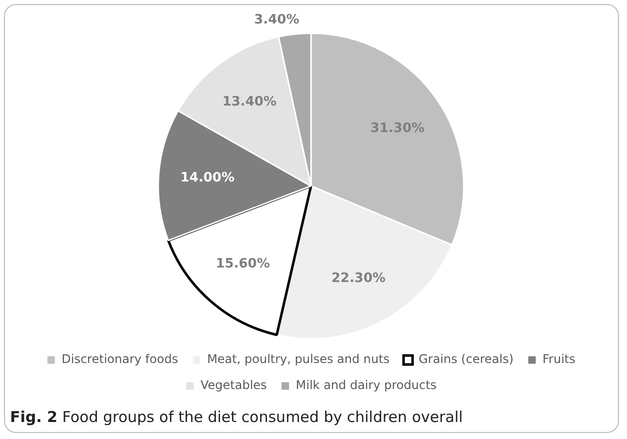  What do you see at coordinates (249, 102) in the screenshot?
I see `data-label: 13.40%` at bounding box center [249, 102].